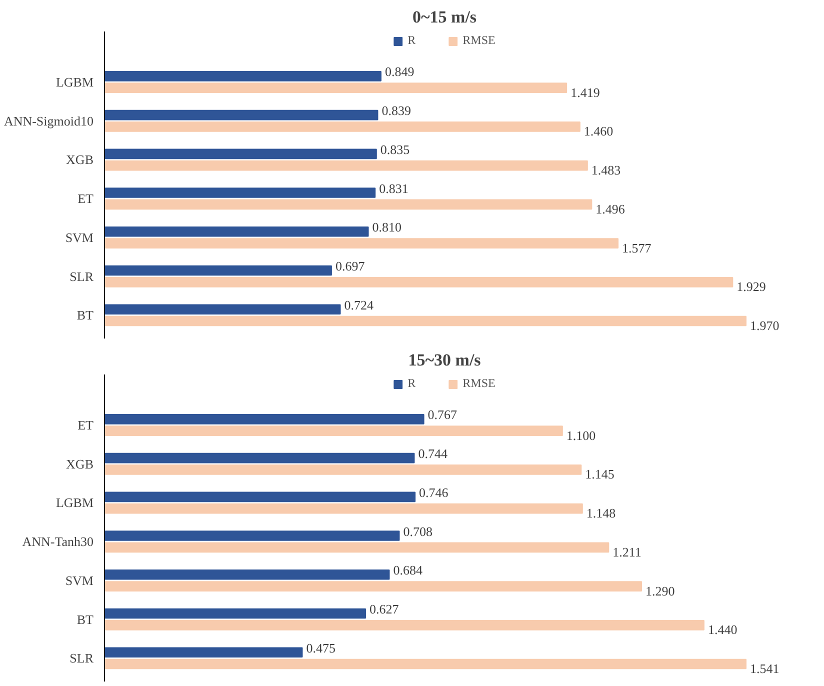 The width and height of the screenshot is (824, 686). Describe the element at coordinates (399, 72) in the screenshot. I see `data-label: 0.849` at that location.